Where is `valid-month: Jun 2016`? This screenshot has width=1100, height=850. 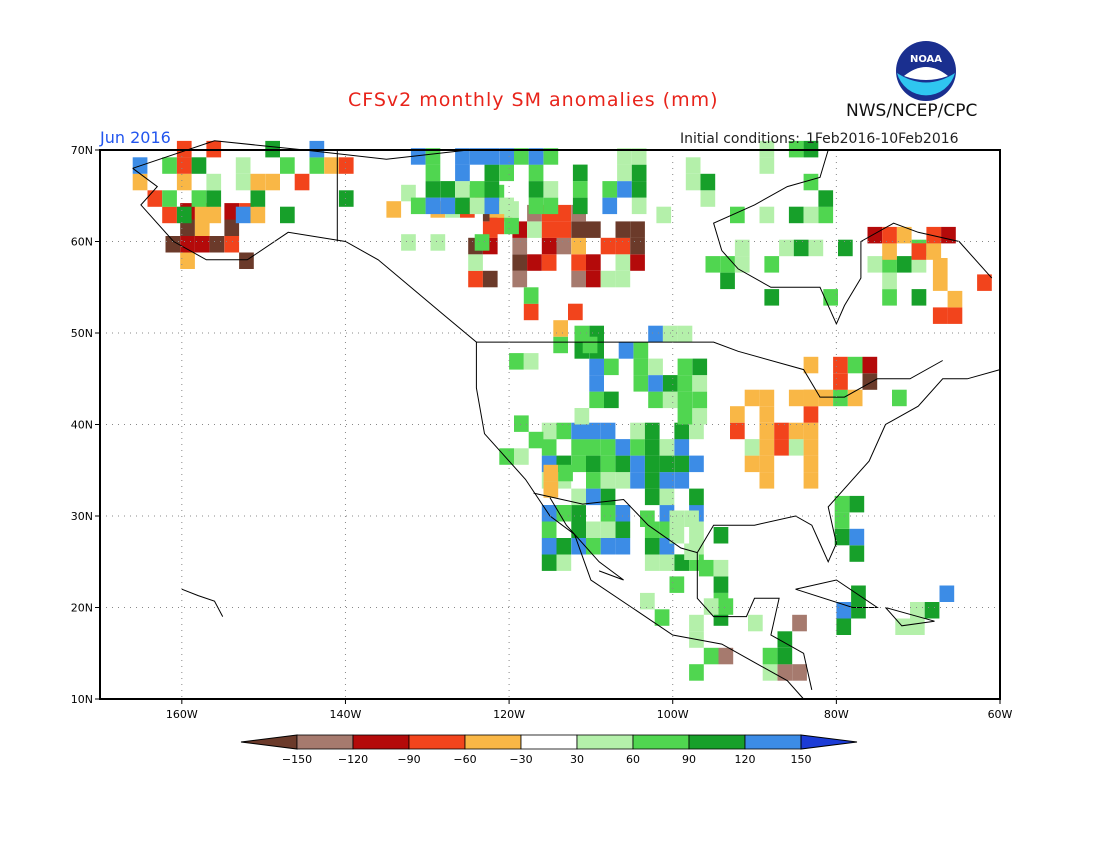
valid-month: Jun 2016 is located at coordinates (135, 137).